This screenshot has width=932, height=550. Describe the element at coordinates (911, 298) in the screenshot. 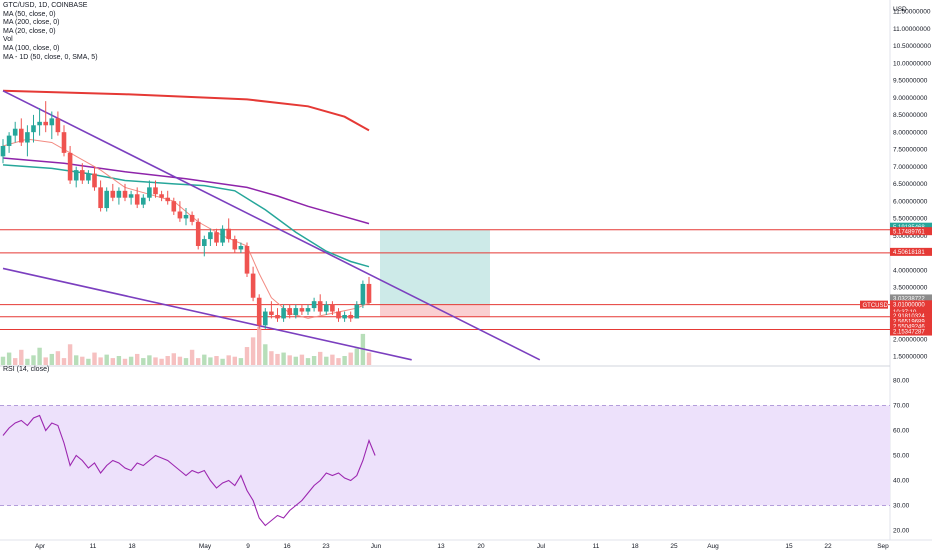

I see `price-label: 3.03238722` at that location.